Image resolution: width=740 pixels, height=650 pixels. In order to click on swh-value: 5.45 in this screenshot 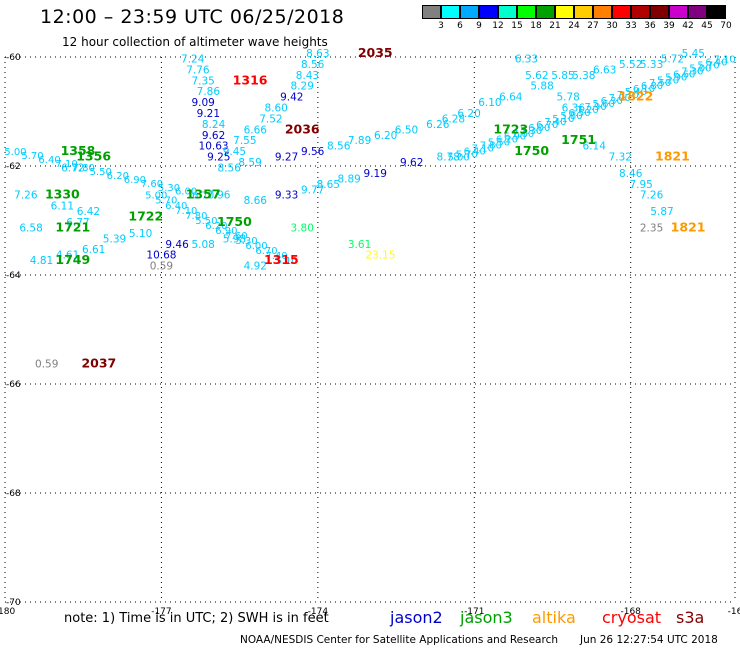, I will do `click(693, 54)`.